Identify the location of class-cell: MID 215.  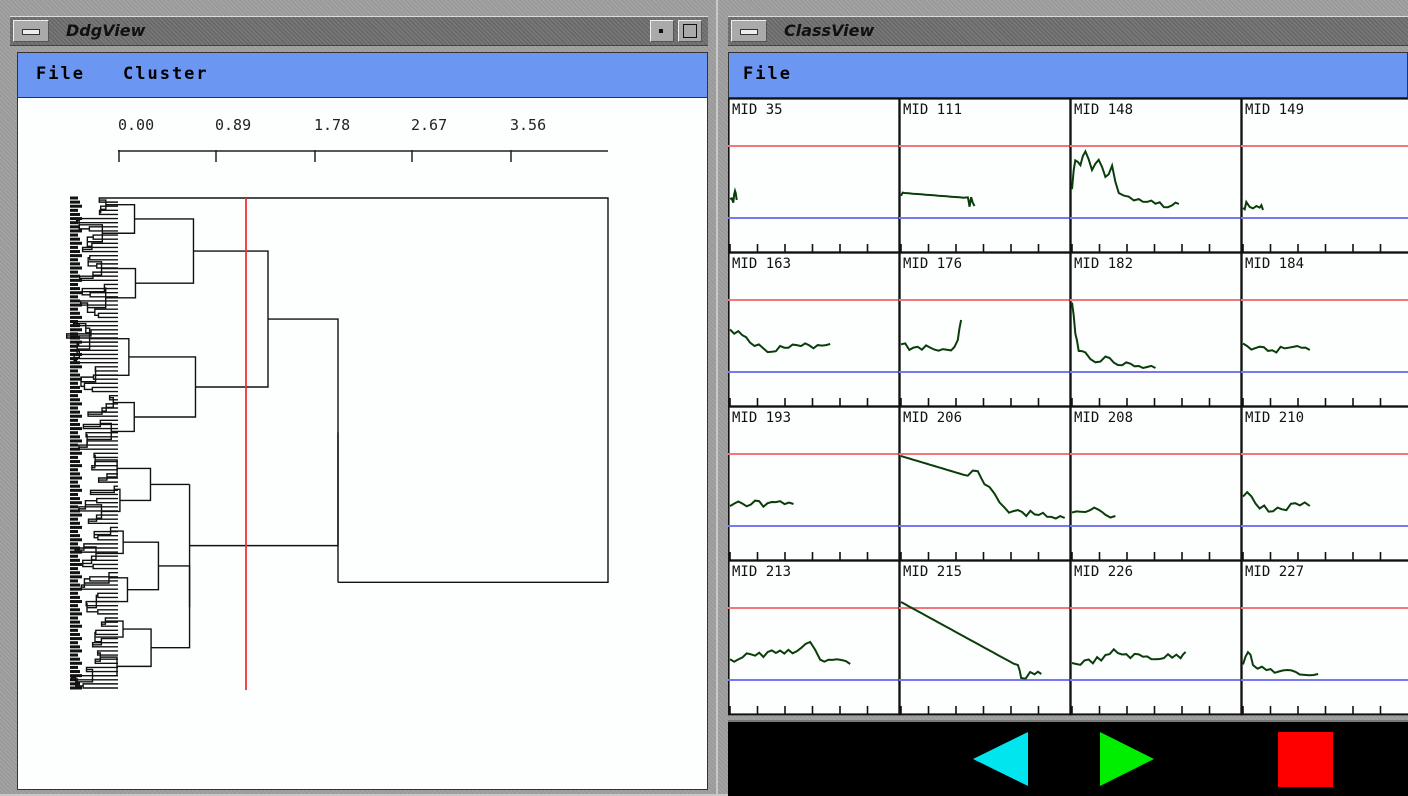
(985, 638).